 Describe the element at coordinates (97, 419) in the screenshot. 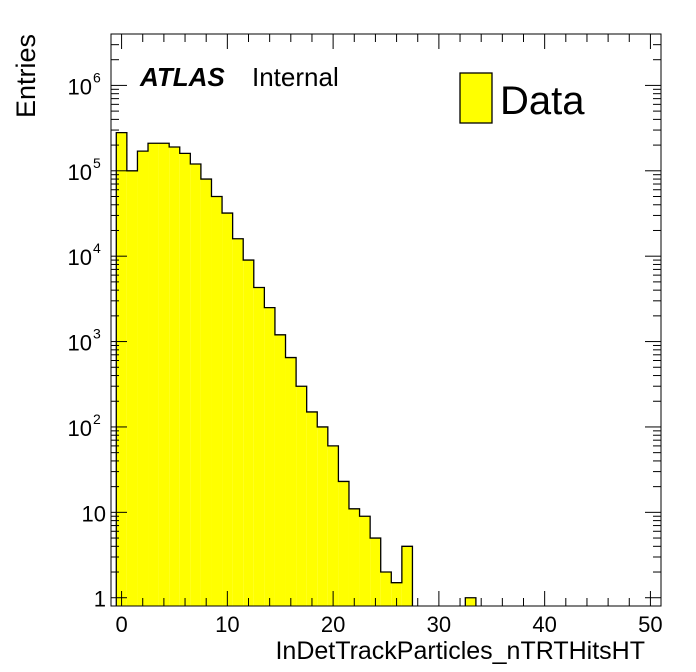

I see `y-tick-label-exponent: 2` at that location.